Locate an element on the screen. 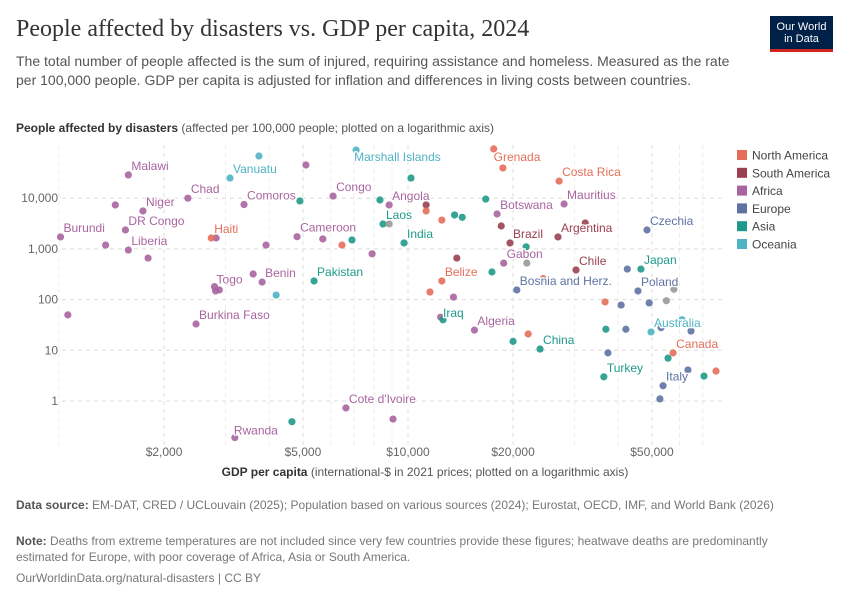 The image size is (850, 600). x-tick-label: $10,000 is located at coordinates (408, 452).